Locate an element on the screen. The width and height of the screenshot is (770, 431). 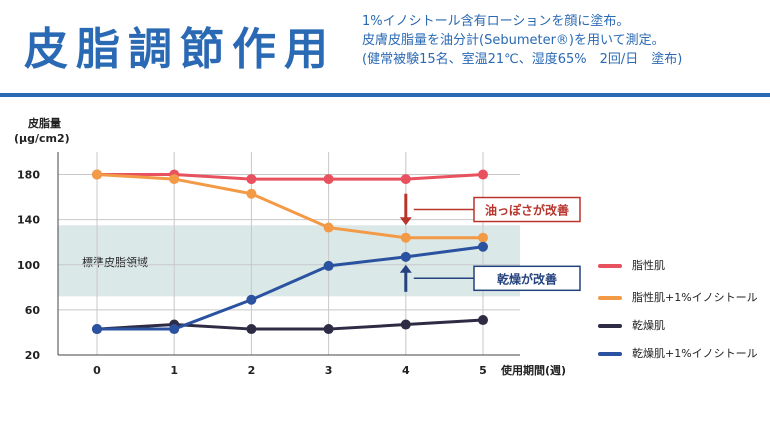
x-tick-label-5: 5 is located at coordinates (483, 370).